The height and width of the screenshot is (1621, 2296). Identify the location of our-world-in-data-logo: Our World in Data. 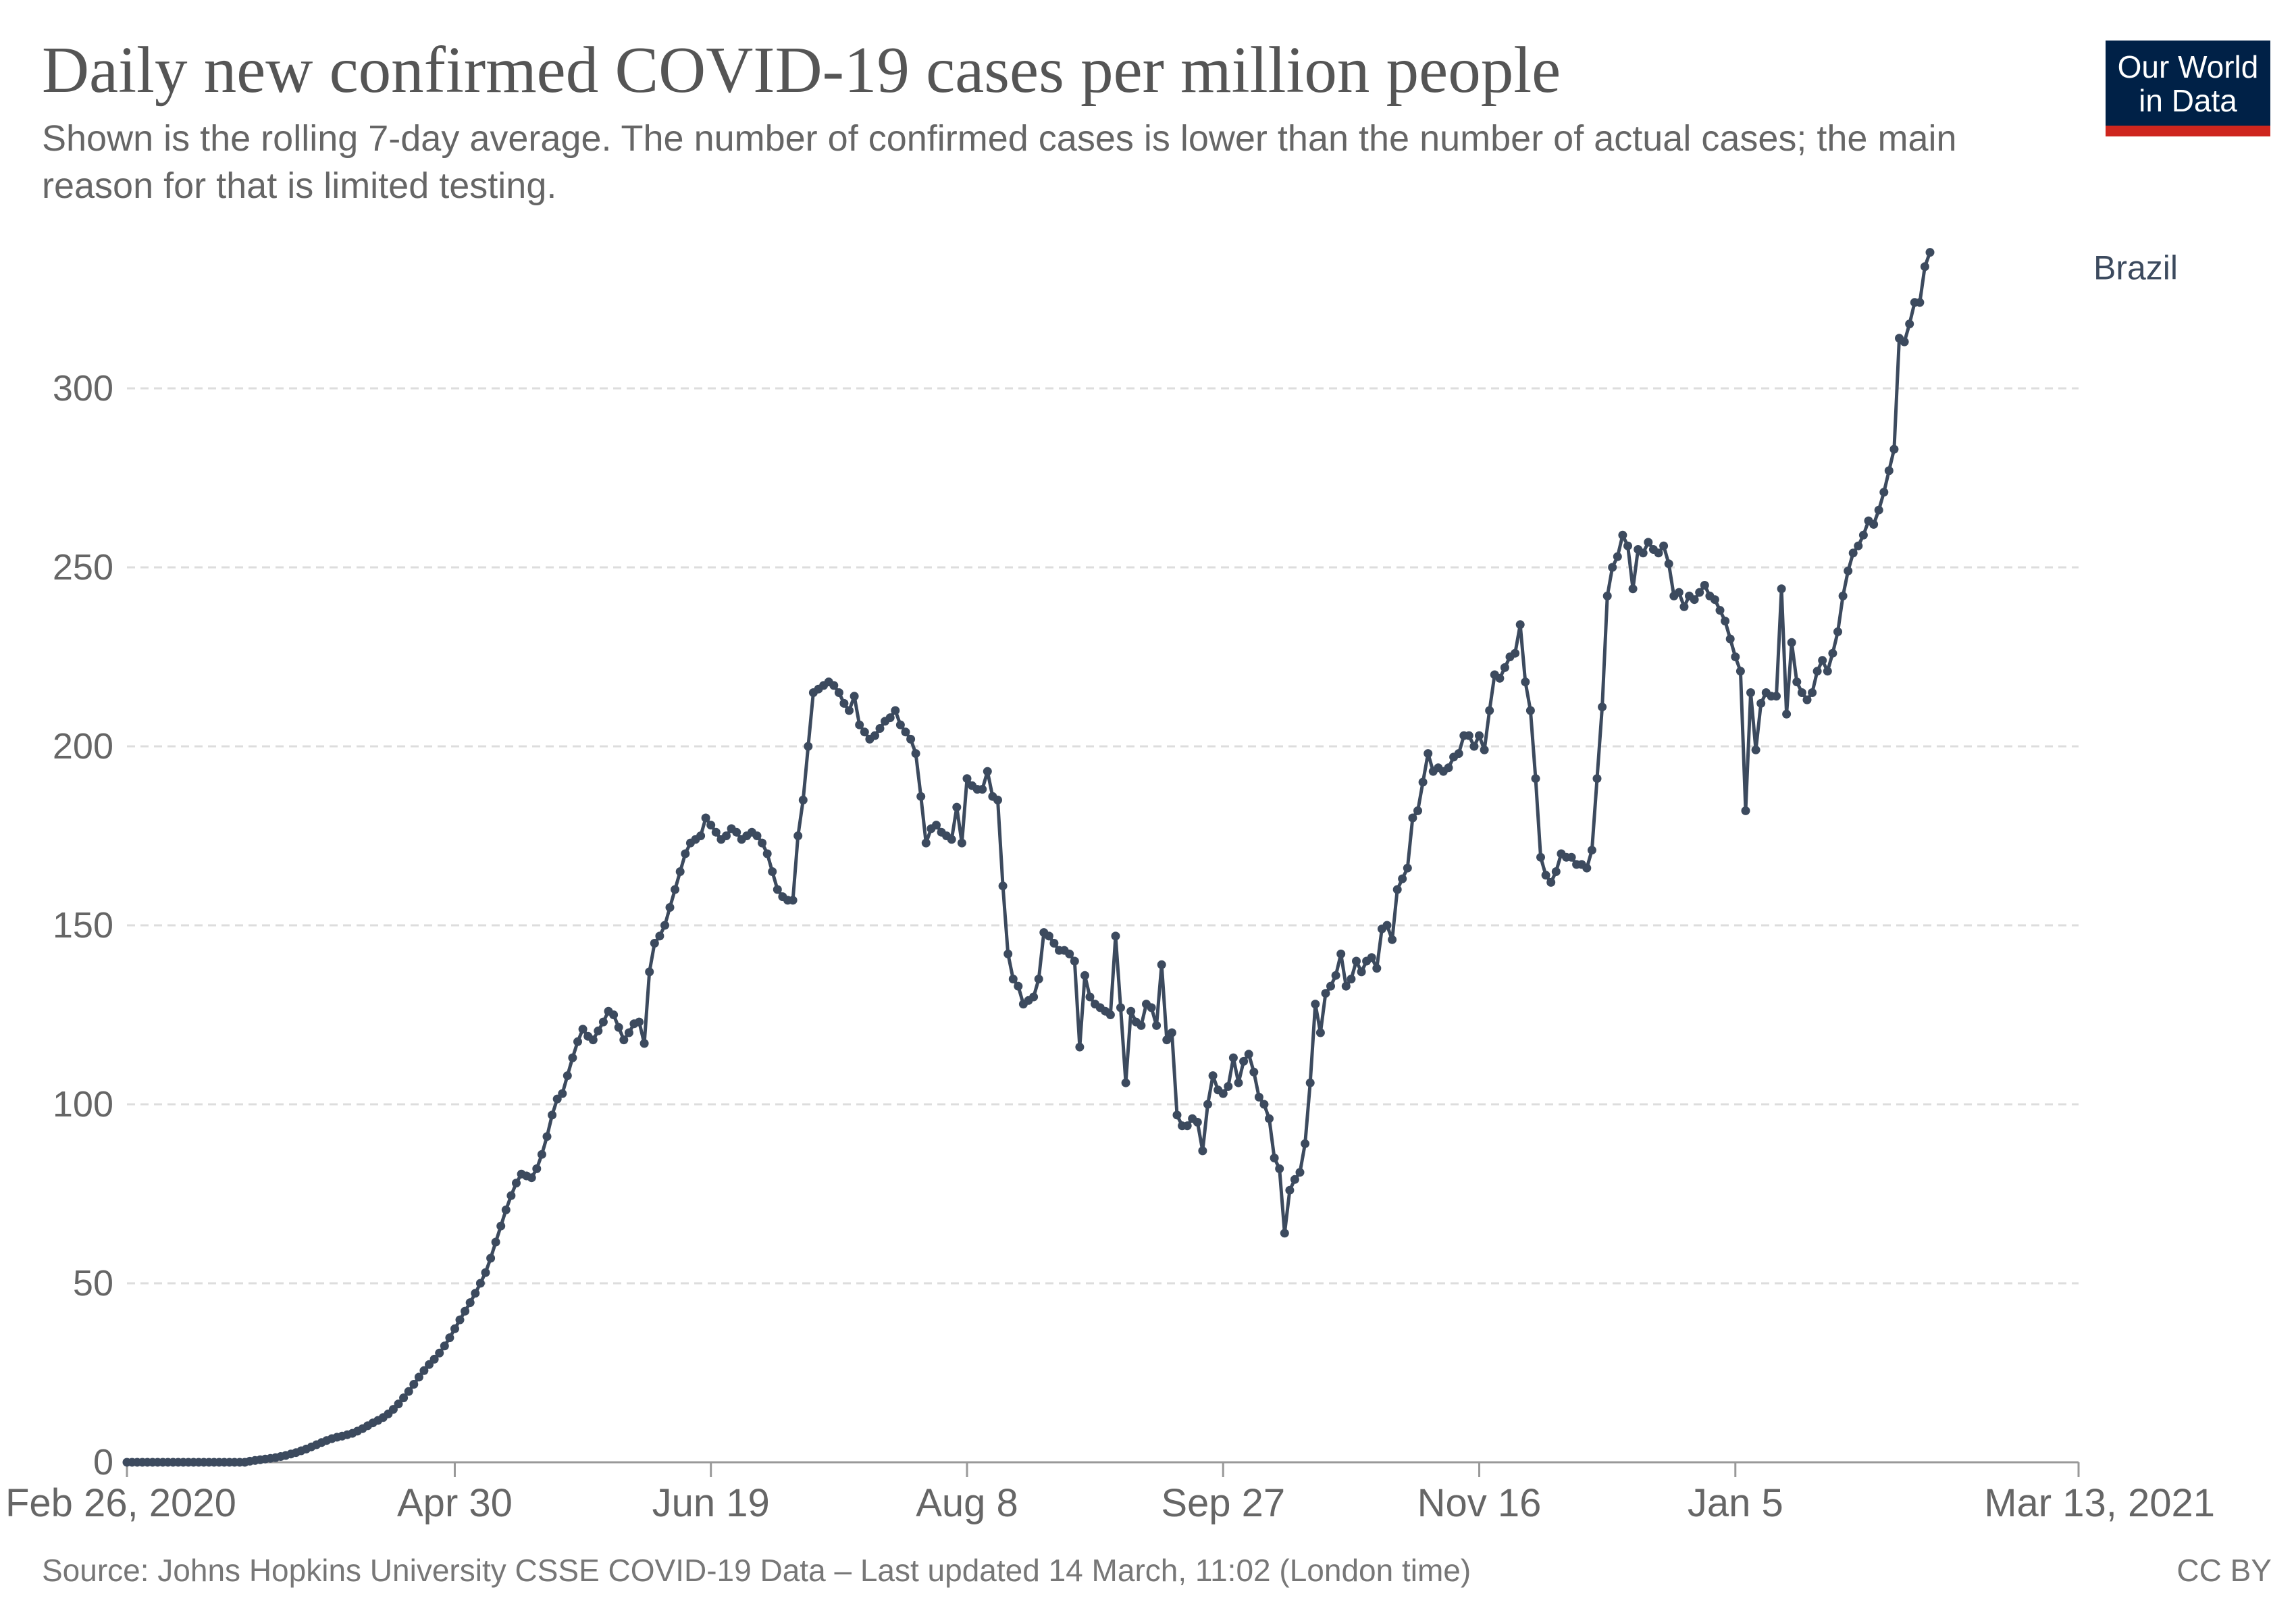
(2188, 88).